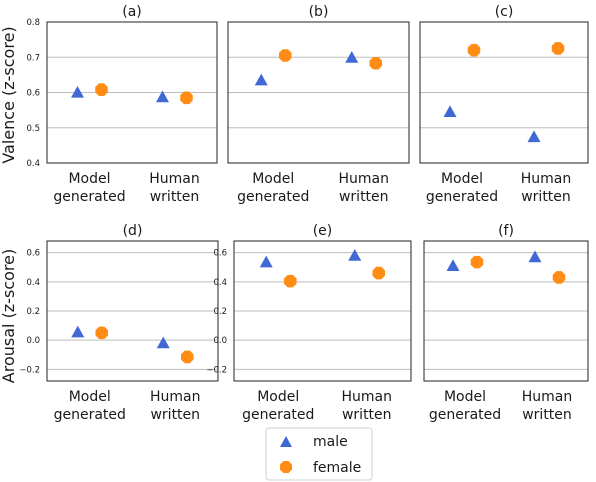  What do you see at coordinates (286, 467) in the screenshot?
I see `legend-female-marker` at bounding box center [286, 467].